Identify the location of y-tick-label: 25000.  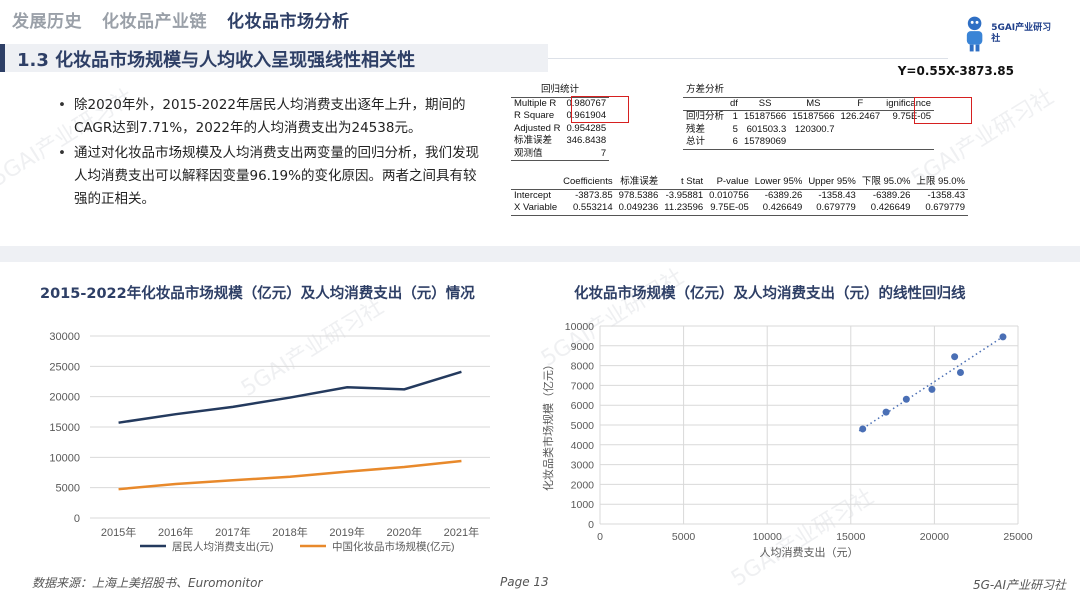
(64, 367).